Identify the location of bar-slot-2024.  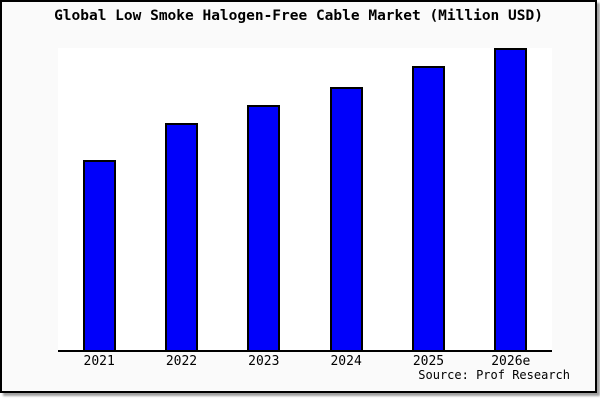
(346, 199).